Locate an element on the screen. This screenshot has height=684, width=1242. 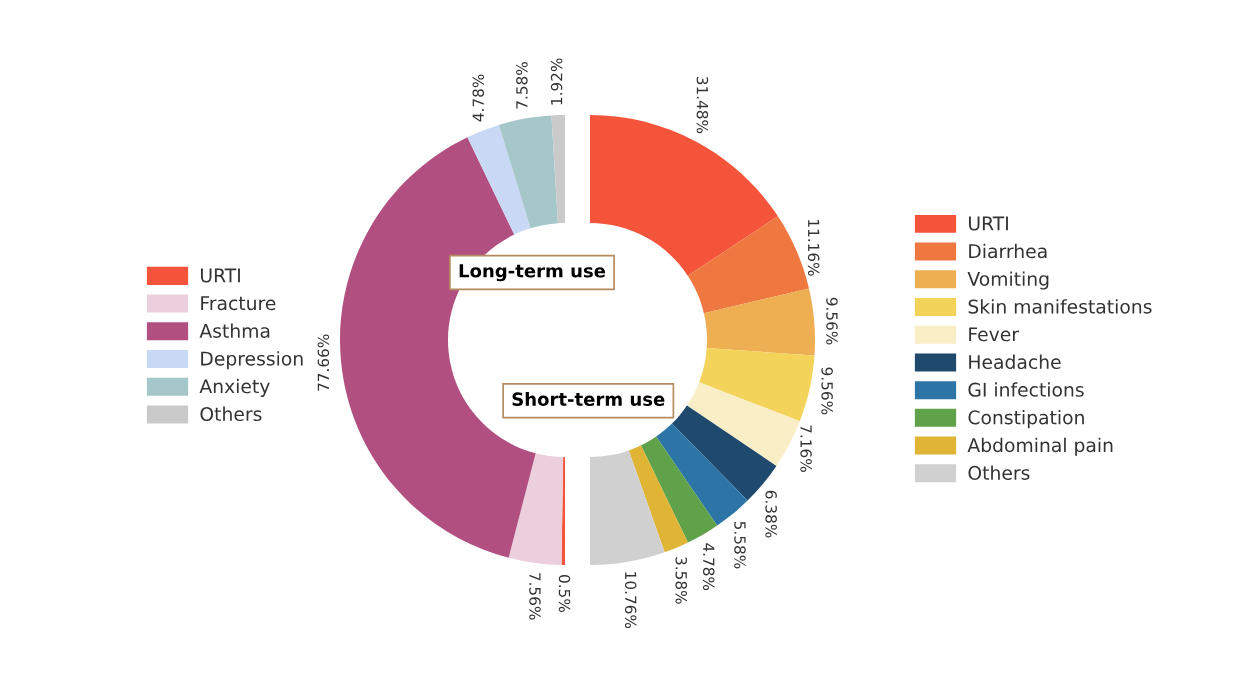
data-label: 7.58% is located at coordinates (522, 85).